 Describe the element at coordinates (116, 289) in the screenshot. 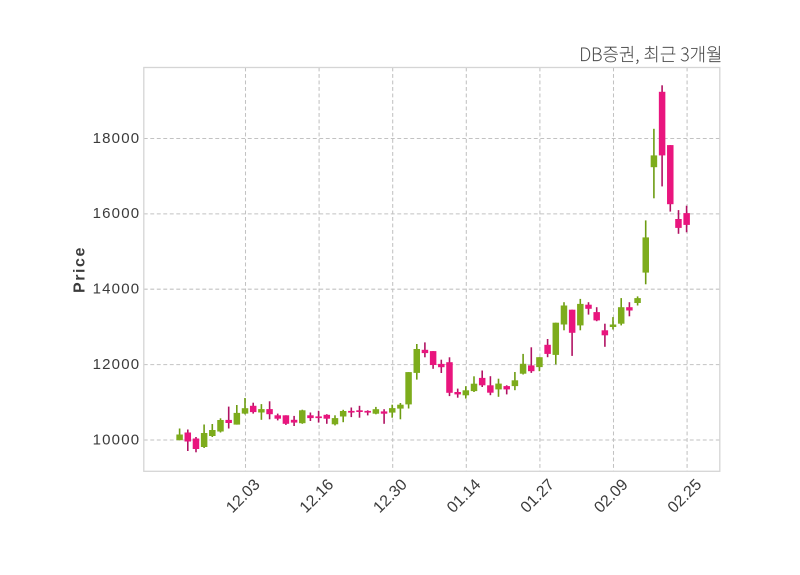

I see `svg-text: 14000` at that location.